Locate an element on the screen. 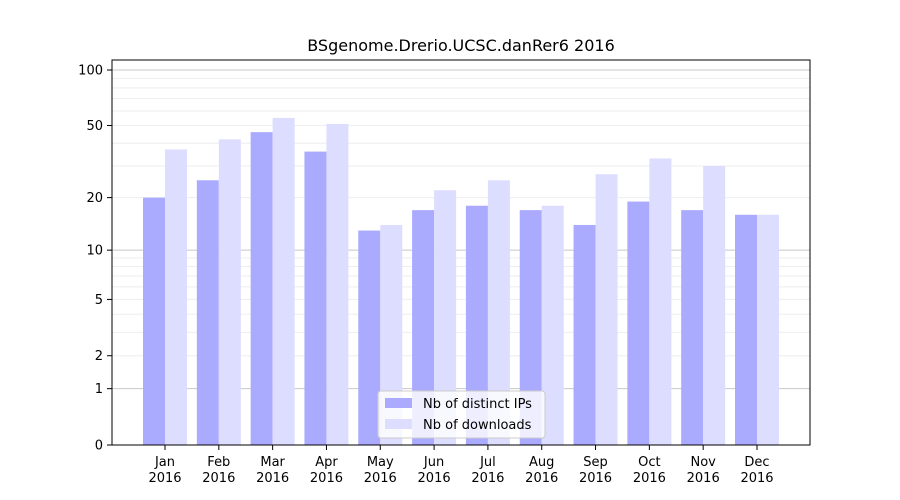 This screenshot has height=500, width=900. x-tick-label: Jan 2016 is located at coordinates (164, 470).